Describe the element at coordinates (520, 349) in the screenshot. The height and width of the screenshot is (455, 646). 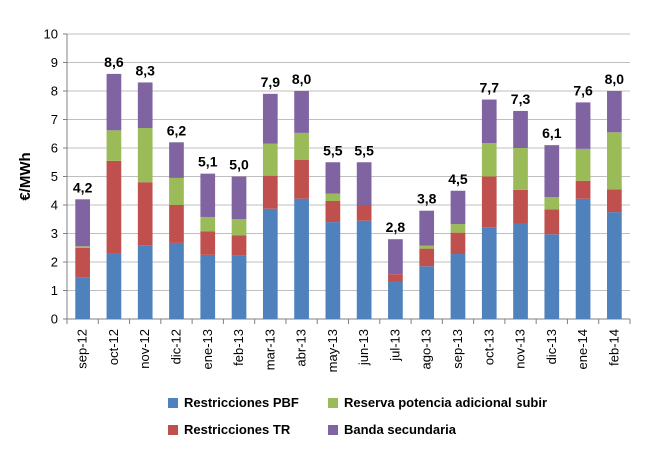
I see `x-tick-label-nov-13: nov-13` at that location.